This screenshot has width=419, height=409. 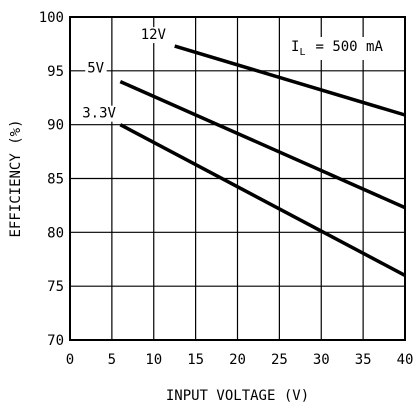 What do you see at coordinates (349, 47) in the screenshot?
I see `annotation-value: = 500 mA` at bounding box center [349, 47].